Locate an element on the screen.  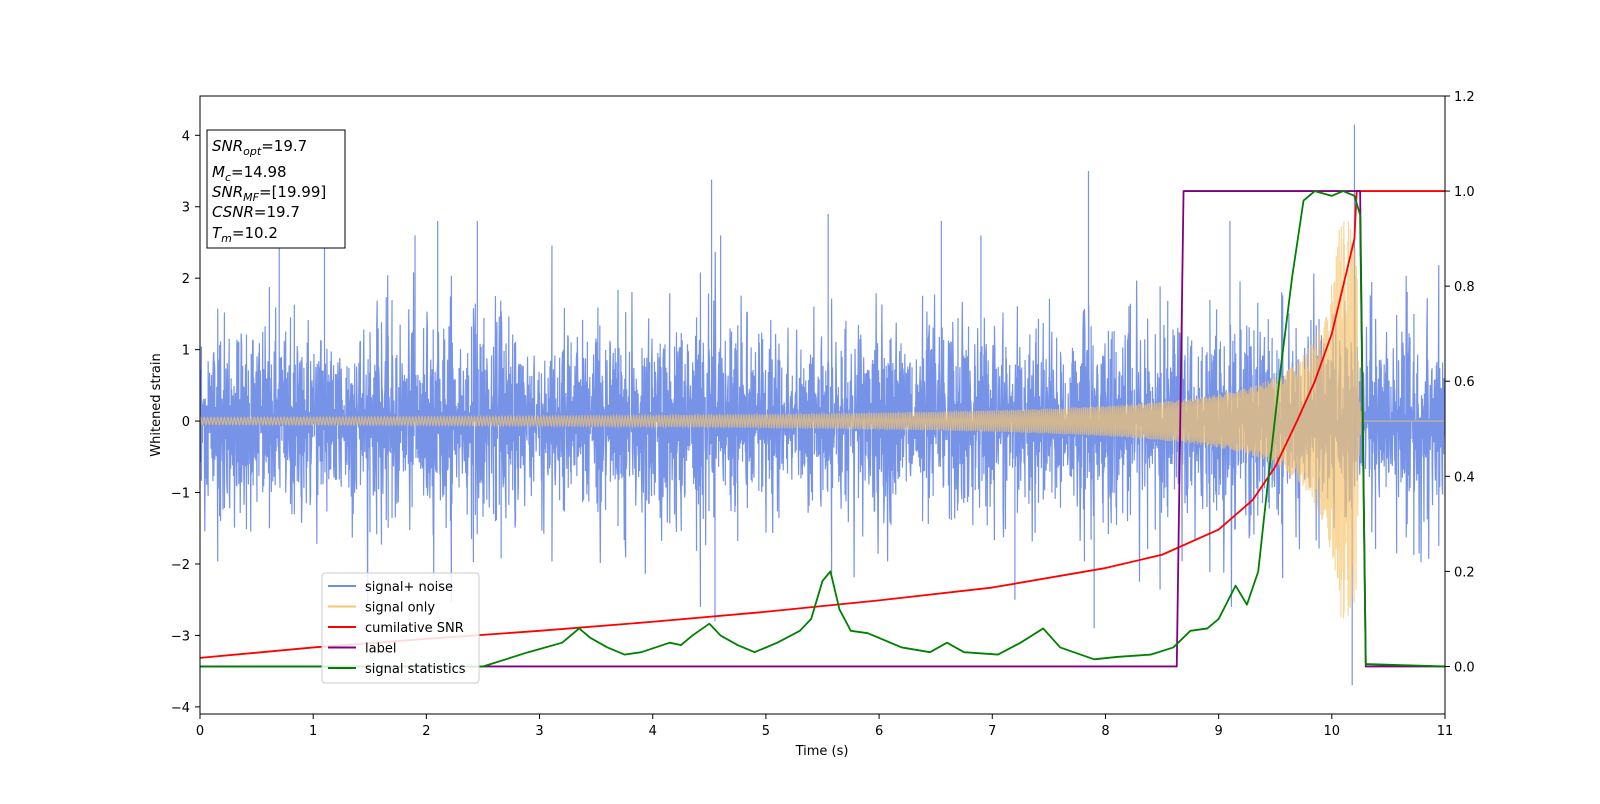
x-tick-label: 2 is located at coordinates (426, 731).